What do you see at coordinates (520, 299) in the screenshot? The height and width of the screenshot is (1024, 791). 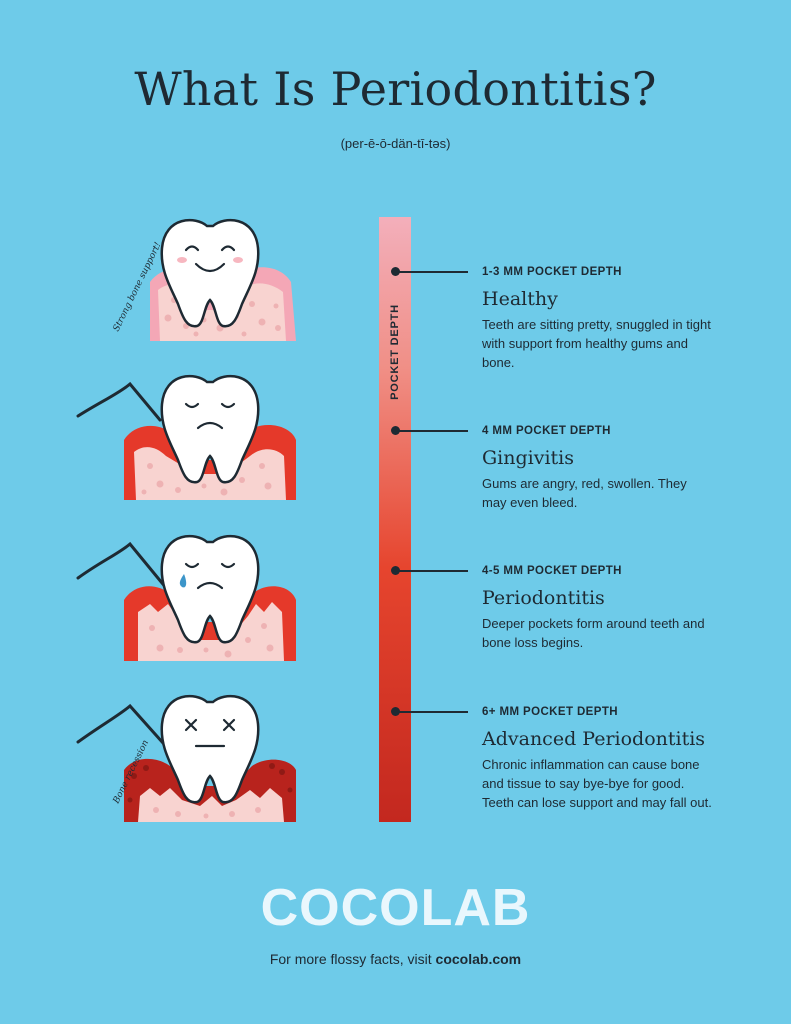 I see `stage-name: Healthy` at bounding box center [520, 299].